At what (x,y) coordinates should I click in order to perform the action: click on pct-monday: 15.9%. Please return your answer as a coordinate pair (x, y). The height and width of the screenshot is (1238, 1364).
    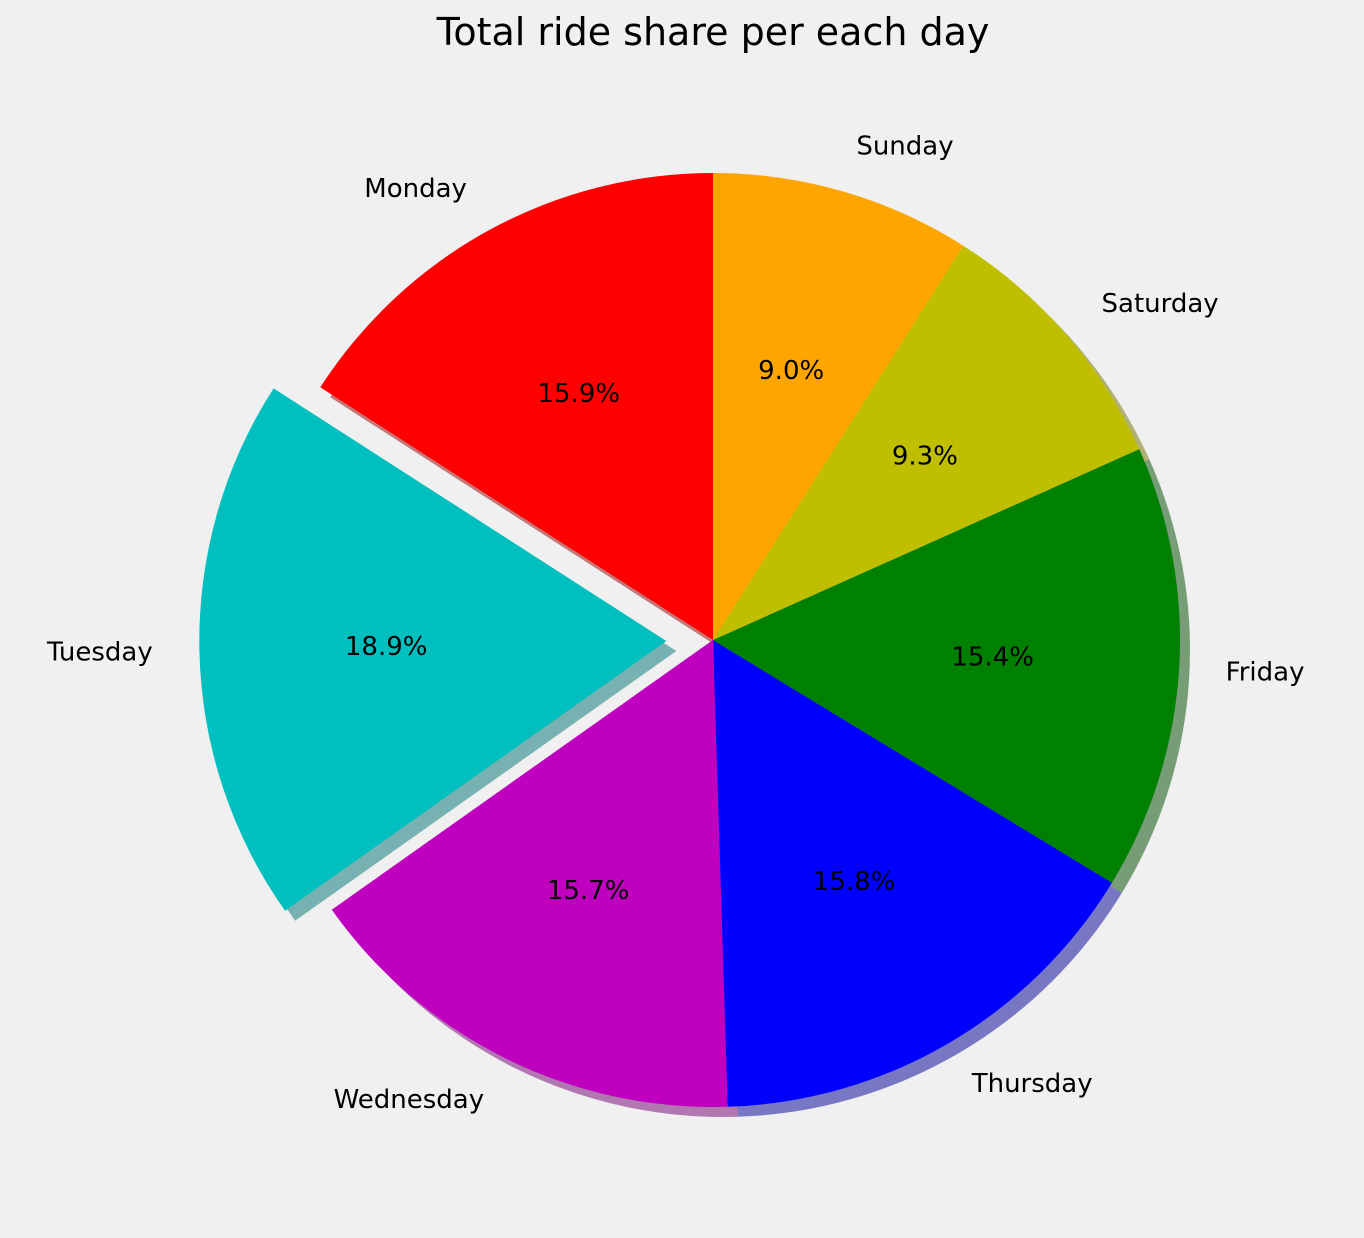
    Looking at the image, I should click on (578, 394).